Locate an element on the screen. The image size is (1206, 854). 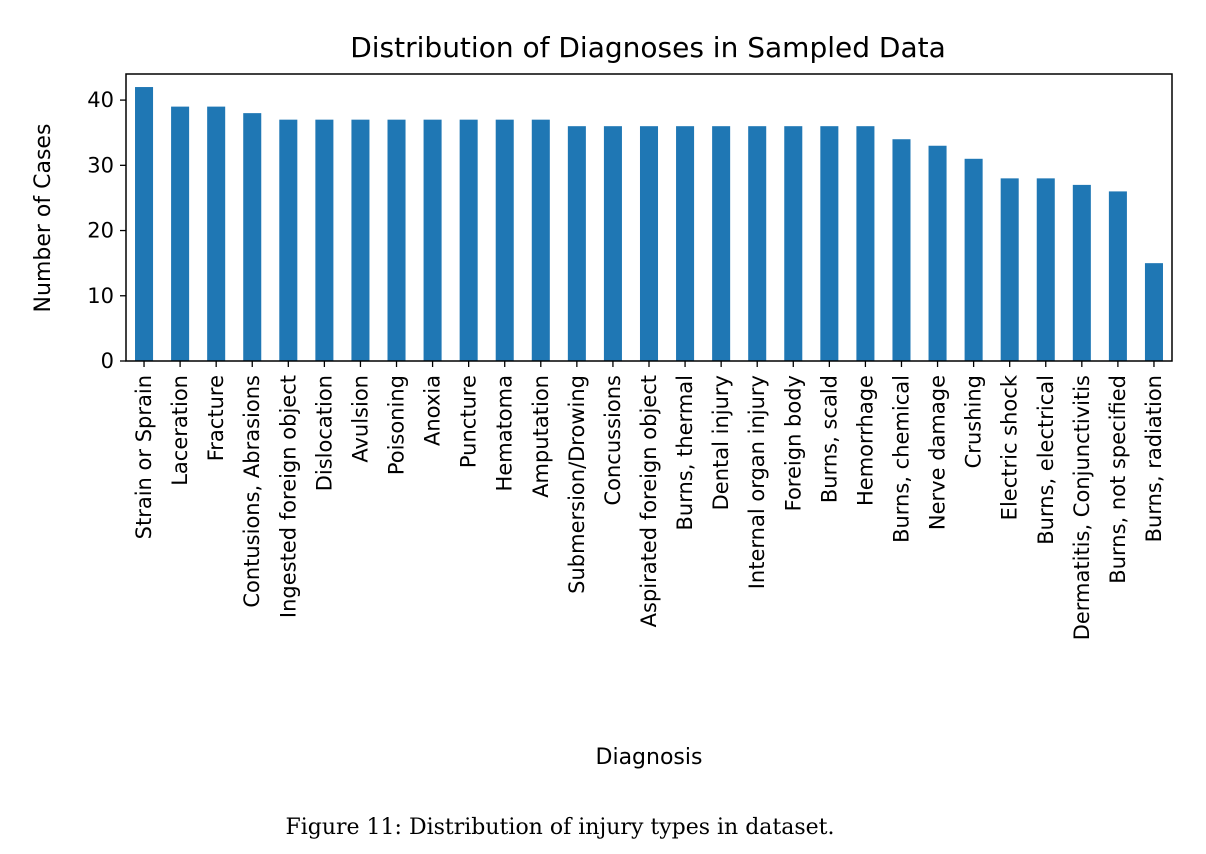
x-tick-label: Puncture is located at coordinates (469, 421).